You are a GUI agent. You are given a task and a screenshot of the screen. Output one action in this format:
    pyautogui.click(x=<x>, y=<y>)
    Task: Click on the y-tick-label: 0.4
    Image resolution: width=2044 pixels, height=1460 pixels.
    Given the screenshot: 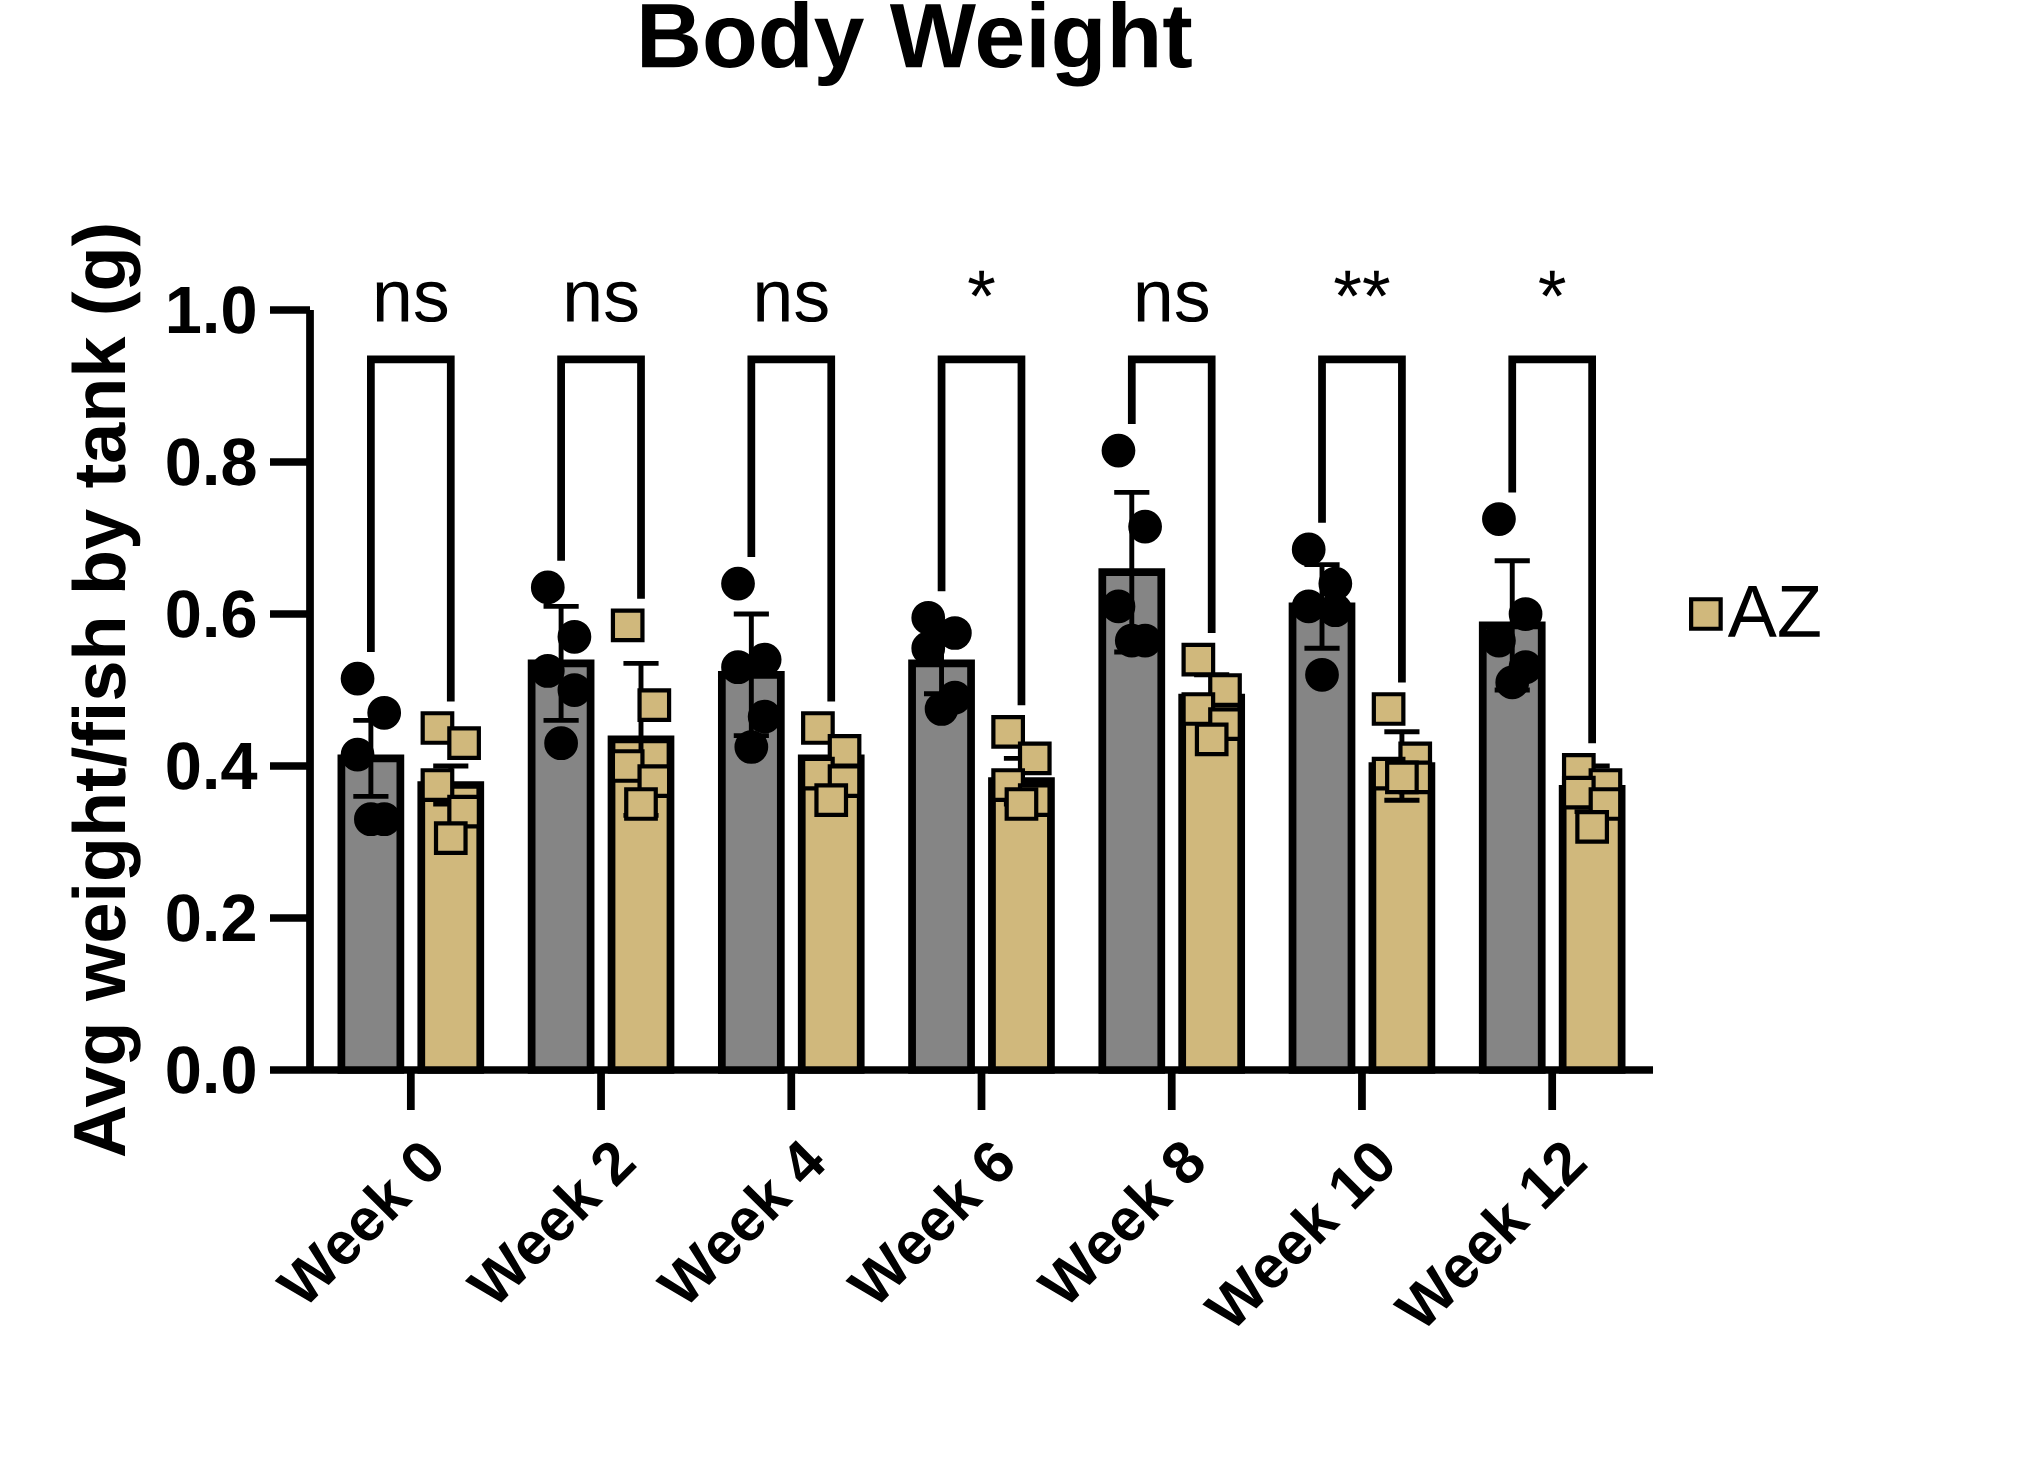 What is the action you would take?
    pyautogui.click(x=212, y=766)
    